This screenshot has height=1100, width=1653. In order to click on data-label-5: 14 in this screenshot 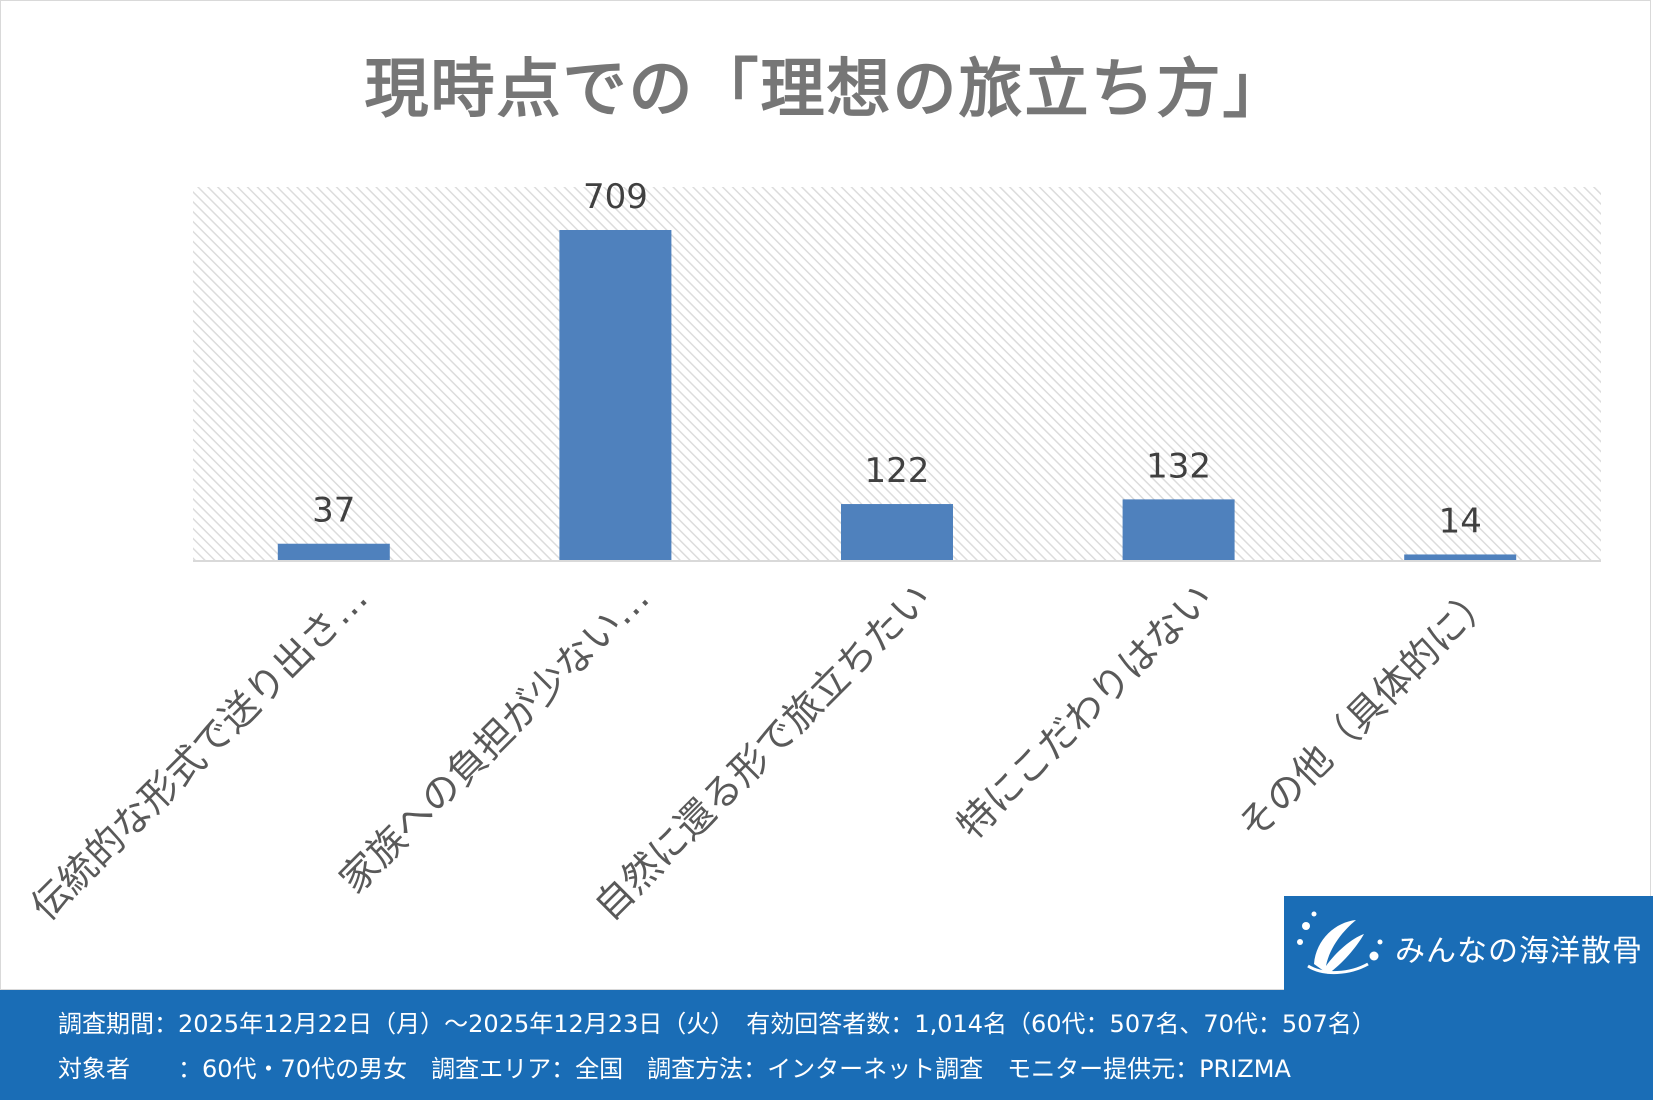, I will do `click(1460, 521)`.